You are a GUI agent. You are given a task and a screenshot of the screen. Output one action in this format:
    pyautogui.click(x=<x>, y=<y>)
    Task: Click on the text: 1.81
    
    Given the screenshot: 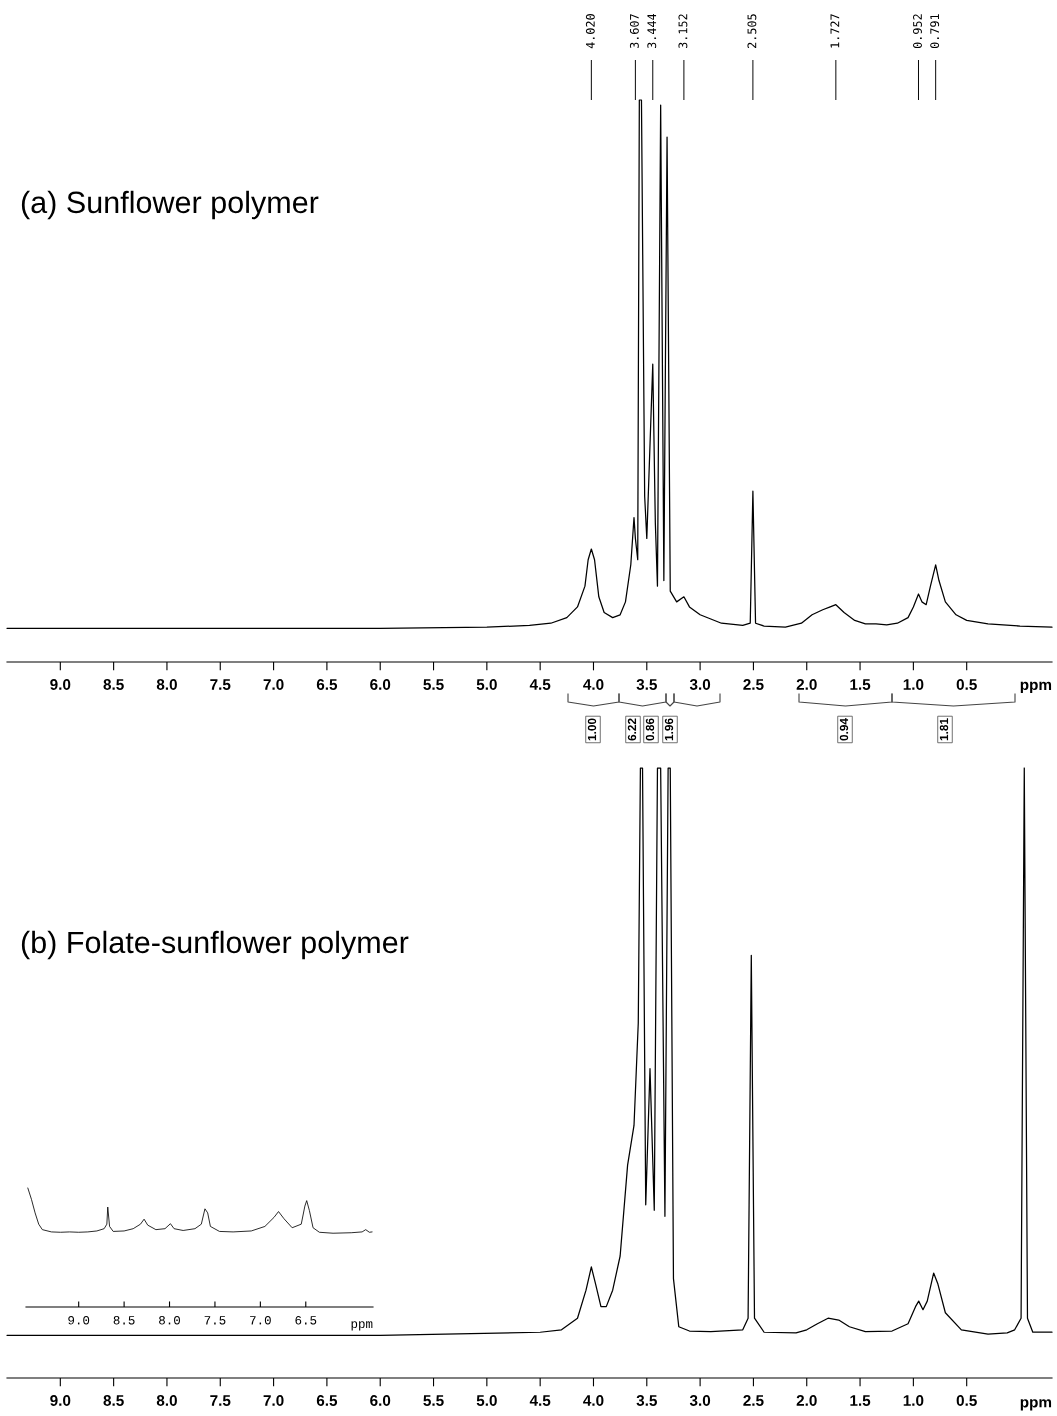 What is the action you would take?
    pyautogui.click(x=944, y=729)
    